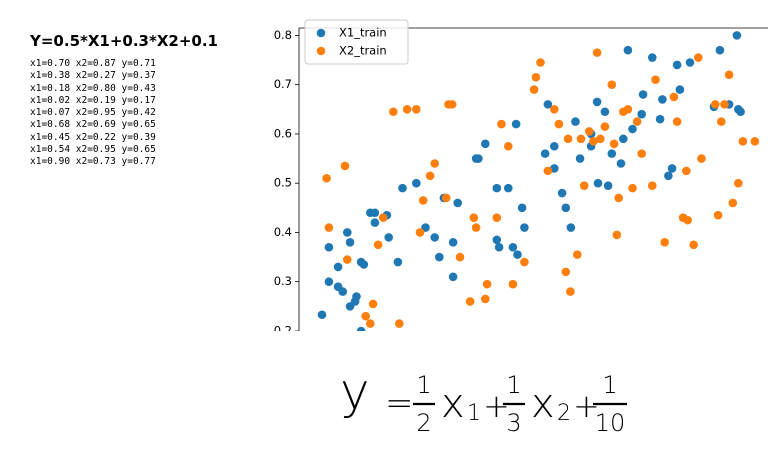 The height and width of the screenshot is (463, 768). What do you see at coordinates (93, 150) in the screenshot?
I see `sample-row: x1=0.54 x2=0.95 y=0.65` at bounding box center [93, 150].